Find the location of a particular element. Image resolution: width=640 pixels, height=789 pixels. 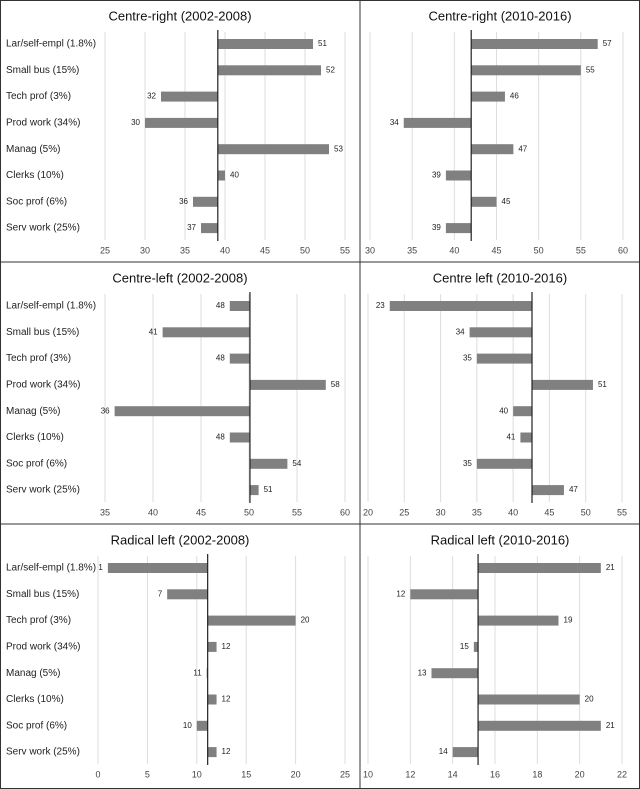

chart-title: Centre-right (2002-2008) is located at coordinates (179, 15).